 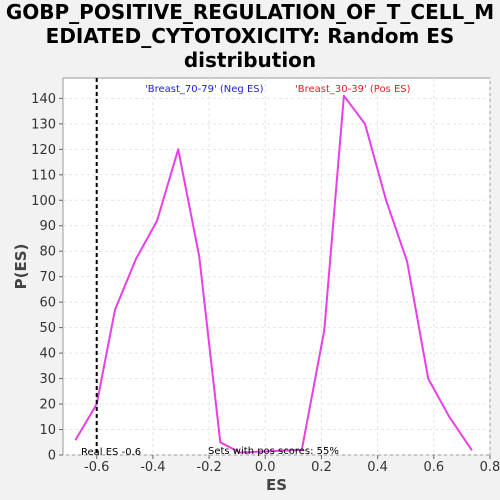 What do you see at coordinates (47, 303) in the screenshot?
I see `y-tick-label: 60` at bounding box center [47, 303].